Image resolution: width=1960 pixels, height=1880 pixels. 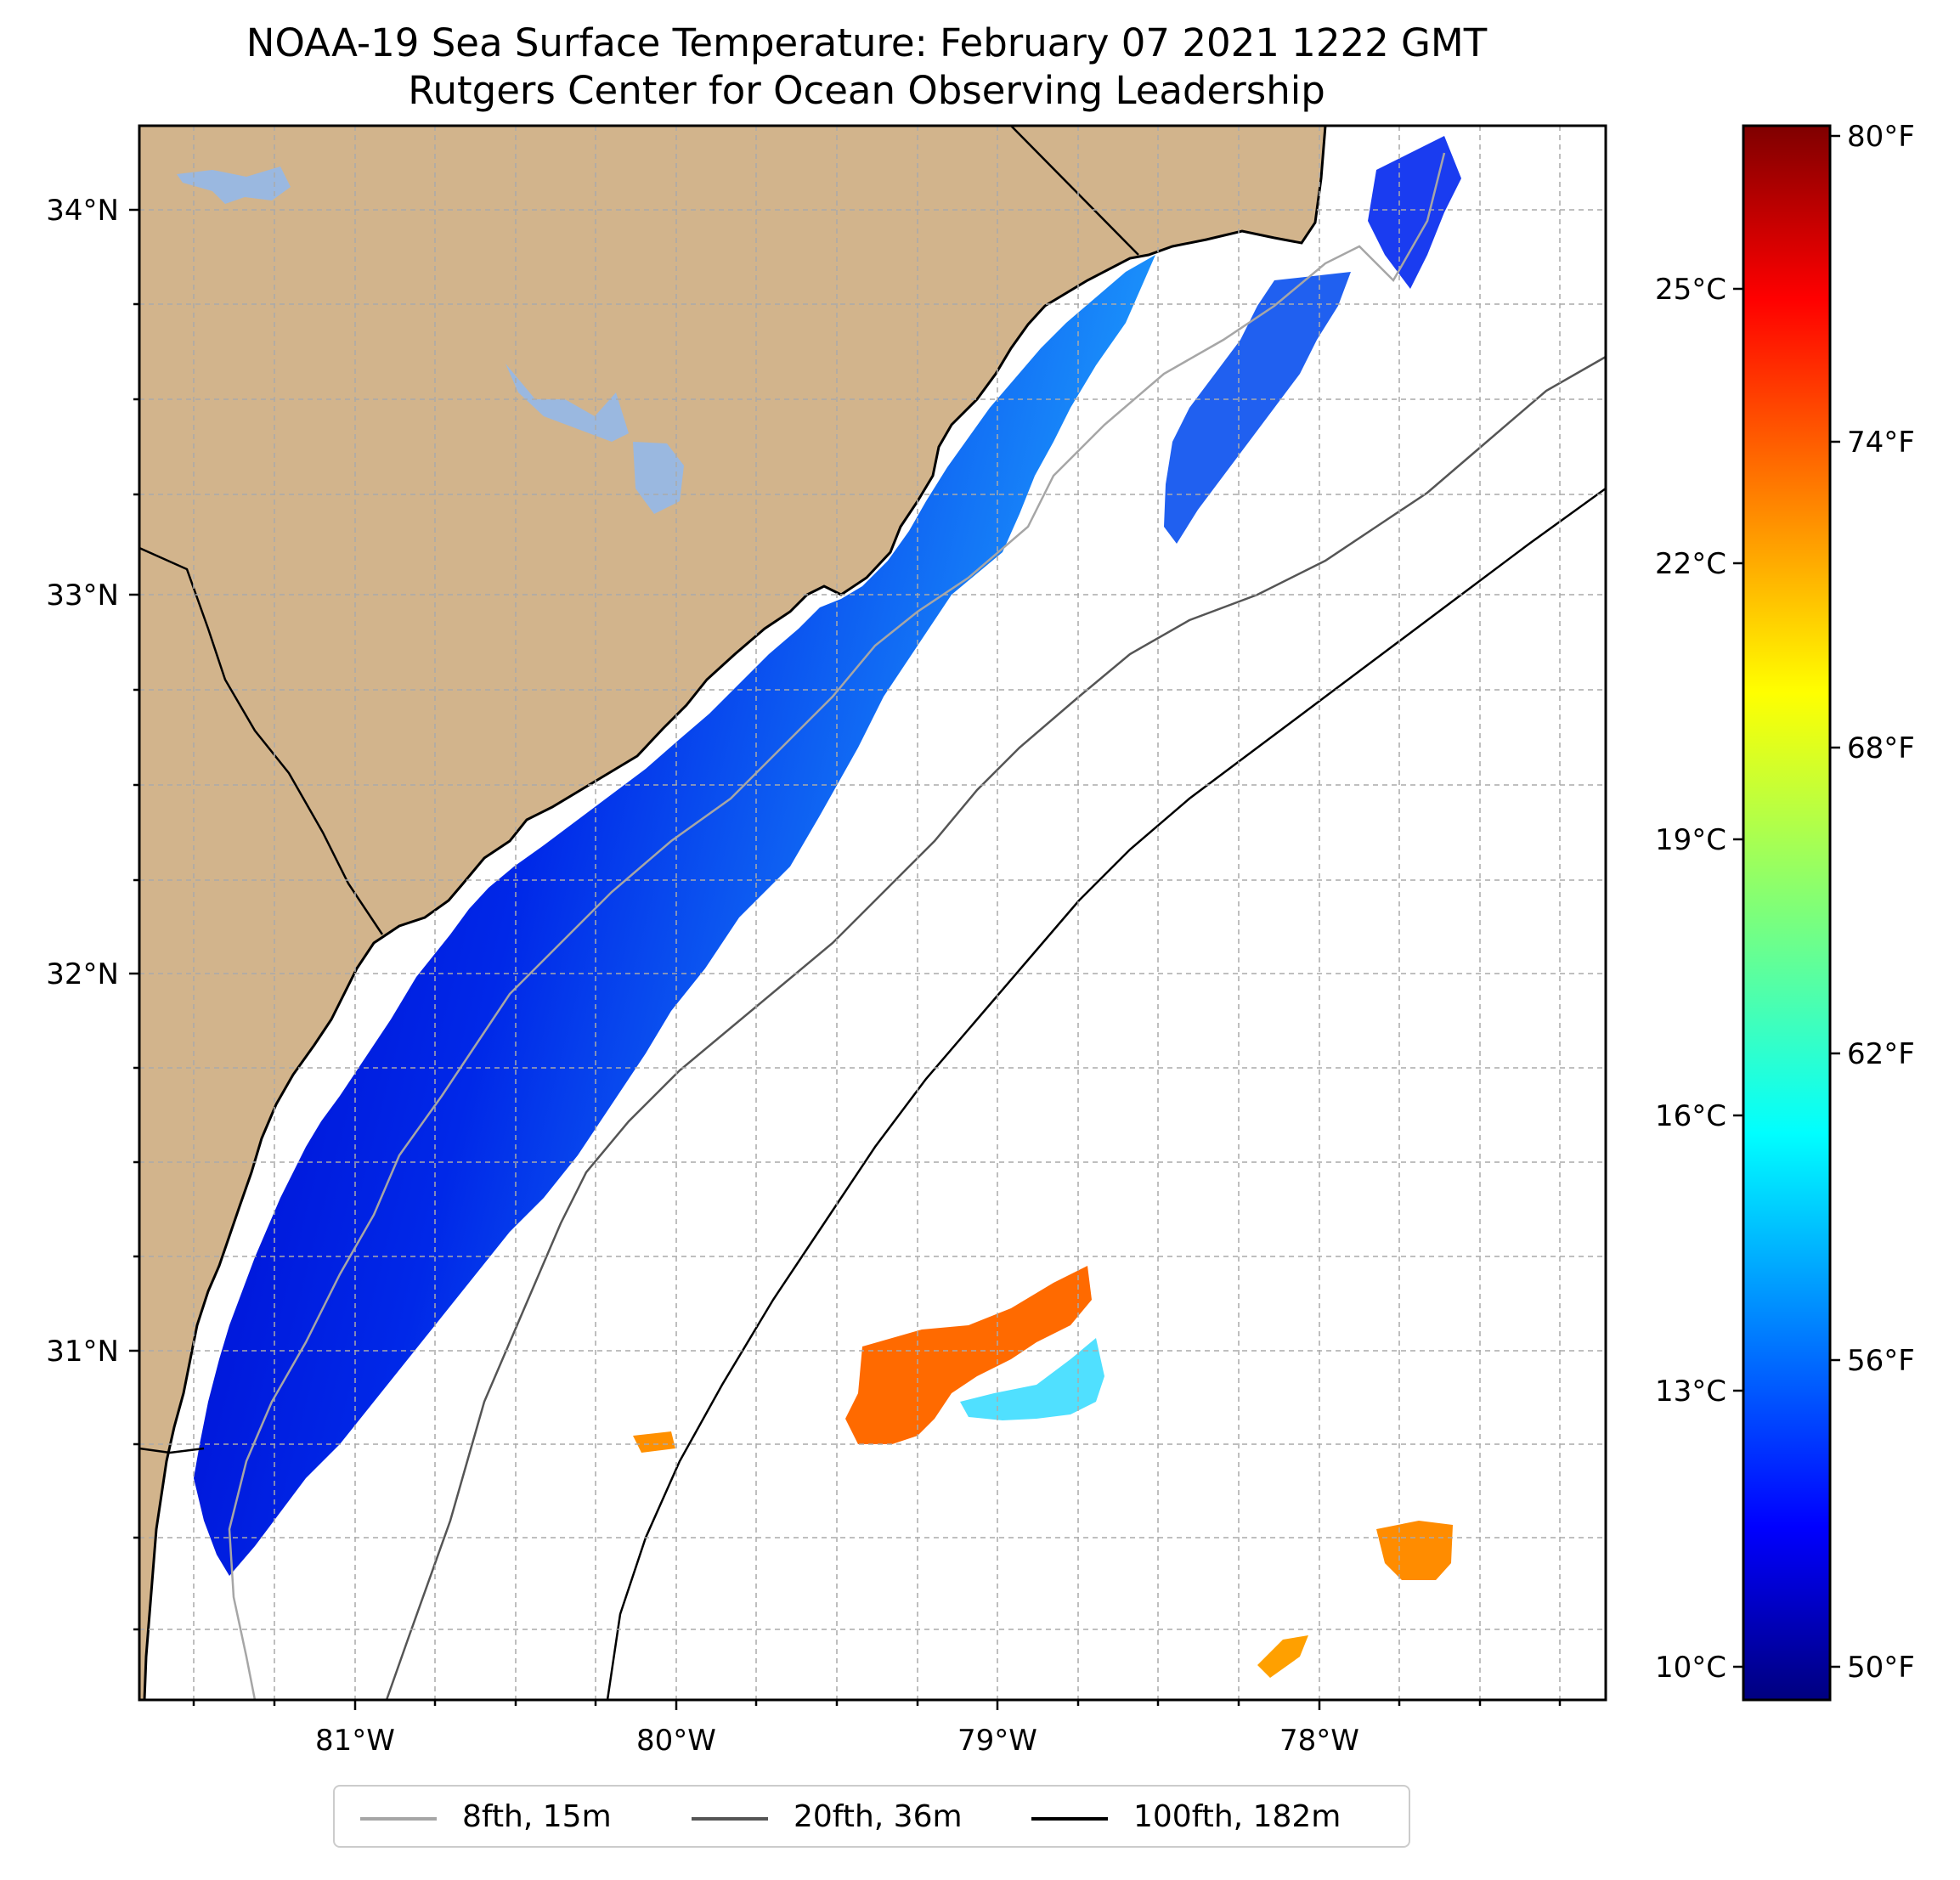 I want to click on state-boundary, so click(x=1074, y=191).